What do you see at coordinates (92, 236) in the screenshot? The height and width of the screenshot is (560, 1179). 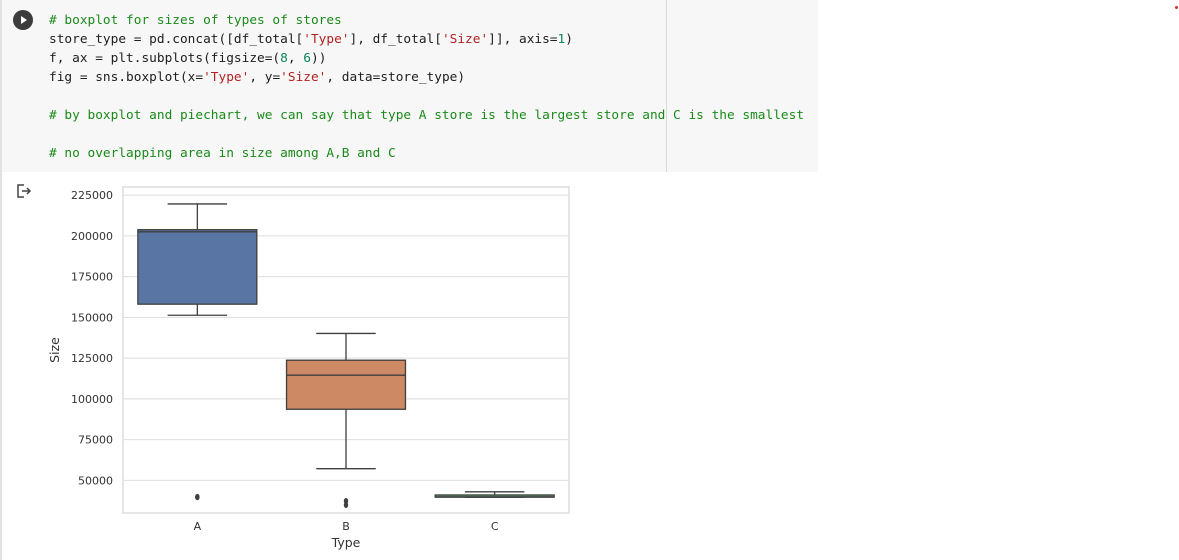 I see `y-tick-label: 200000` at bounding box center [92, 236].